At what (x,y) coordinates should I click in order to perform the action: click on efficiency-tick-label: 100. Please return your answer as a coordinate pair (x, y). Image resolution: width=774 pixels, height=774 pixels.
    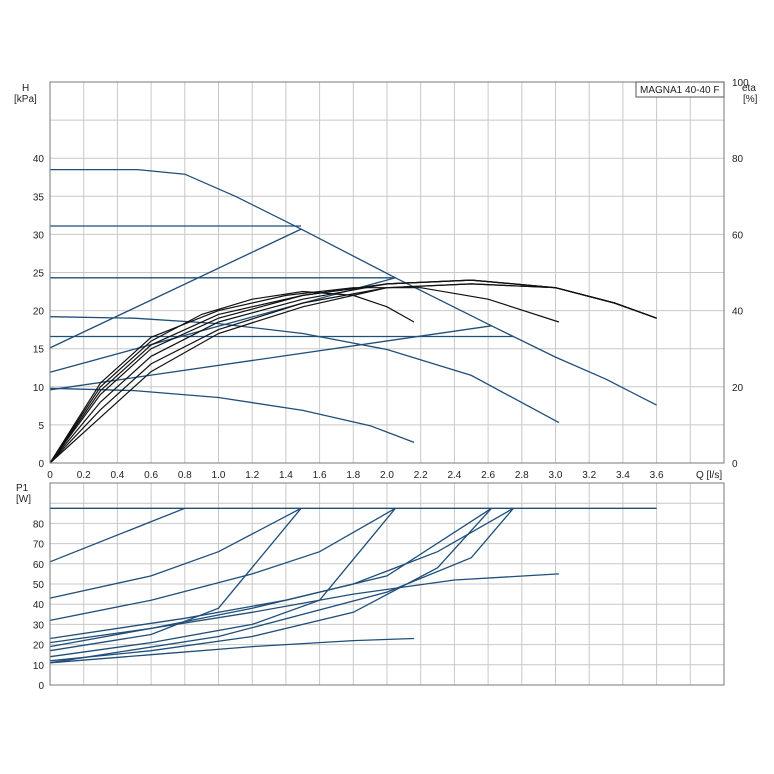
    Looking at the image, I should click on (740, 83).